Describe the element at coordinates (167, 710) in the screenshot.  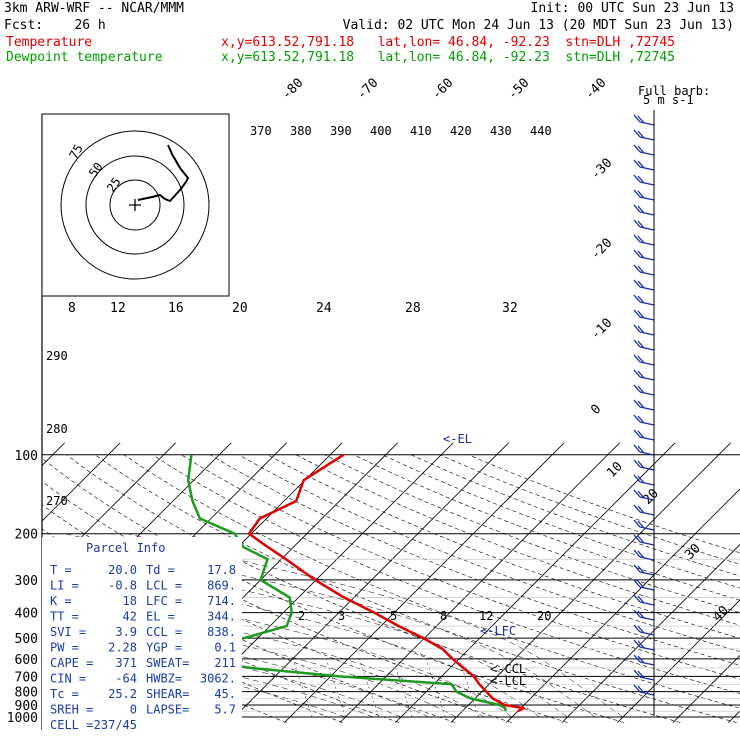
I see `parcel-row-label-2: LAPSE=` at that location.